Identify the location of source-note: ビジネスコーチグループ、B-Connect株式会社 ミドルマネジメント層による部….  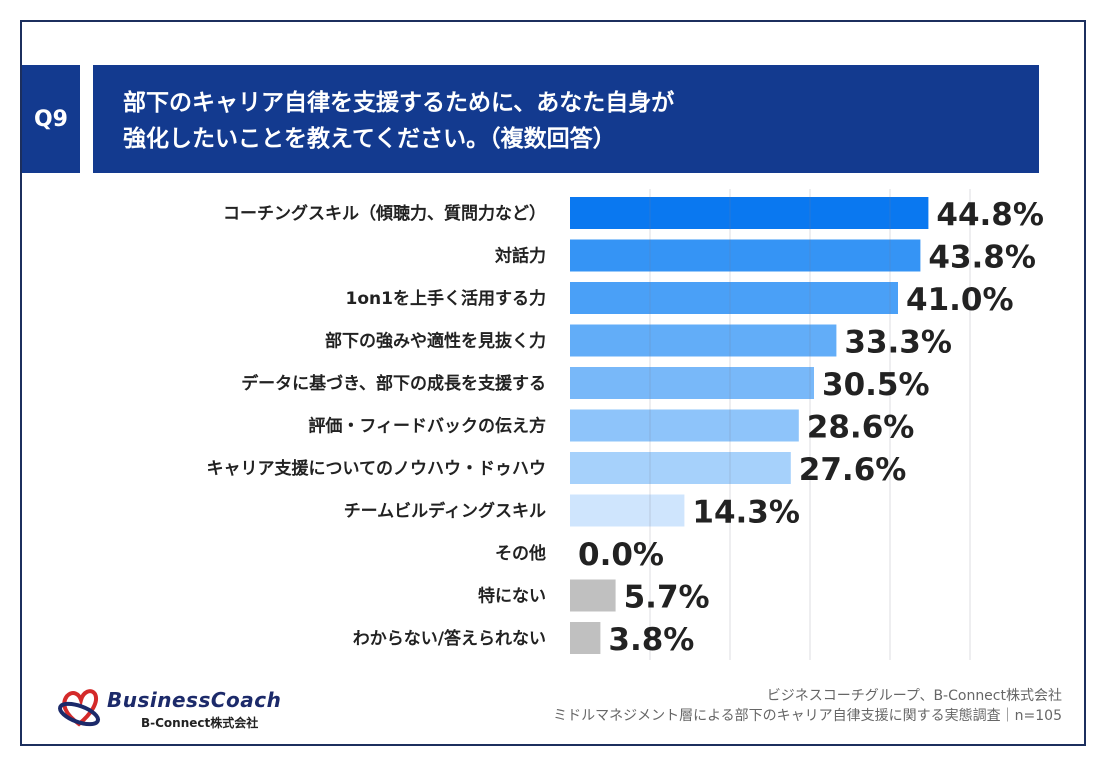
(807, 706).